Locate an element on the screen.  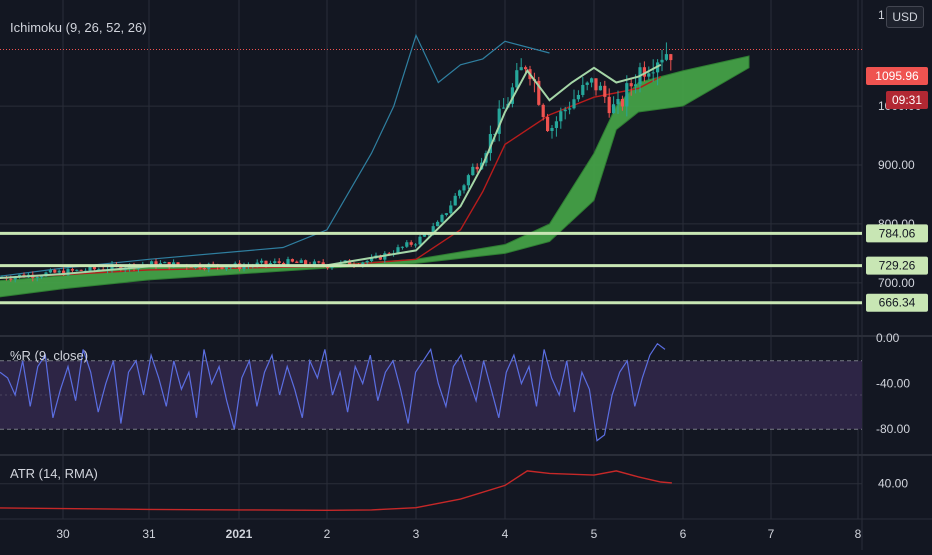
wr-line is located at coordinates (333, 392).